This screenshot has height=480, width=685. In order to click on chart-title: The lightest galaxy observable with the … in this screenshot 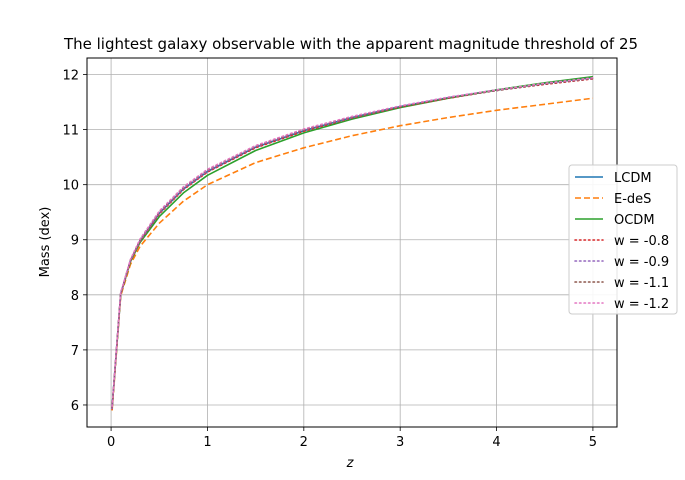, I will do `click(350, 44)`.